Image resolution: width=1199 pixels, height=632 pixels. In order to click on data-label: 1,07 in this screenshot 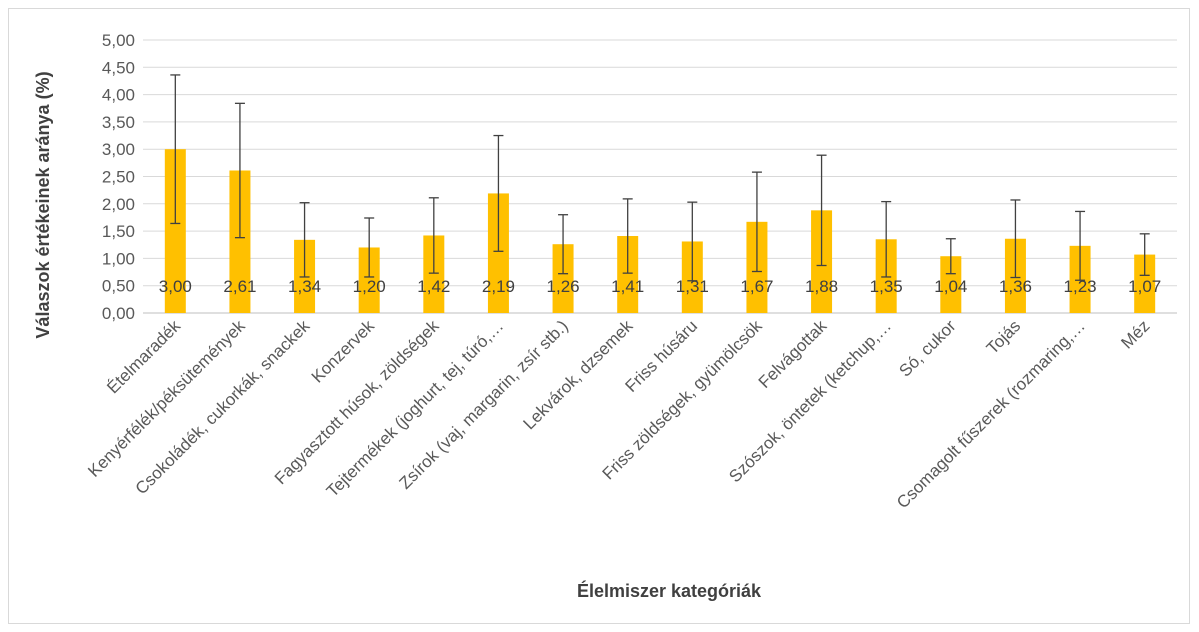, I will do `click(1144, 286)`.